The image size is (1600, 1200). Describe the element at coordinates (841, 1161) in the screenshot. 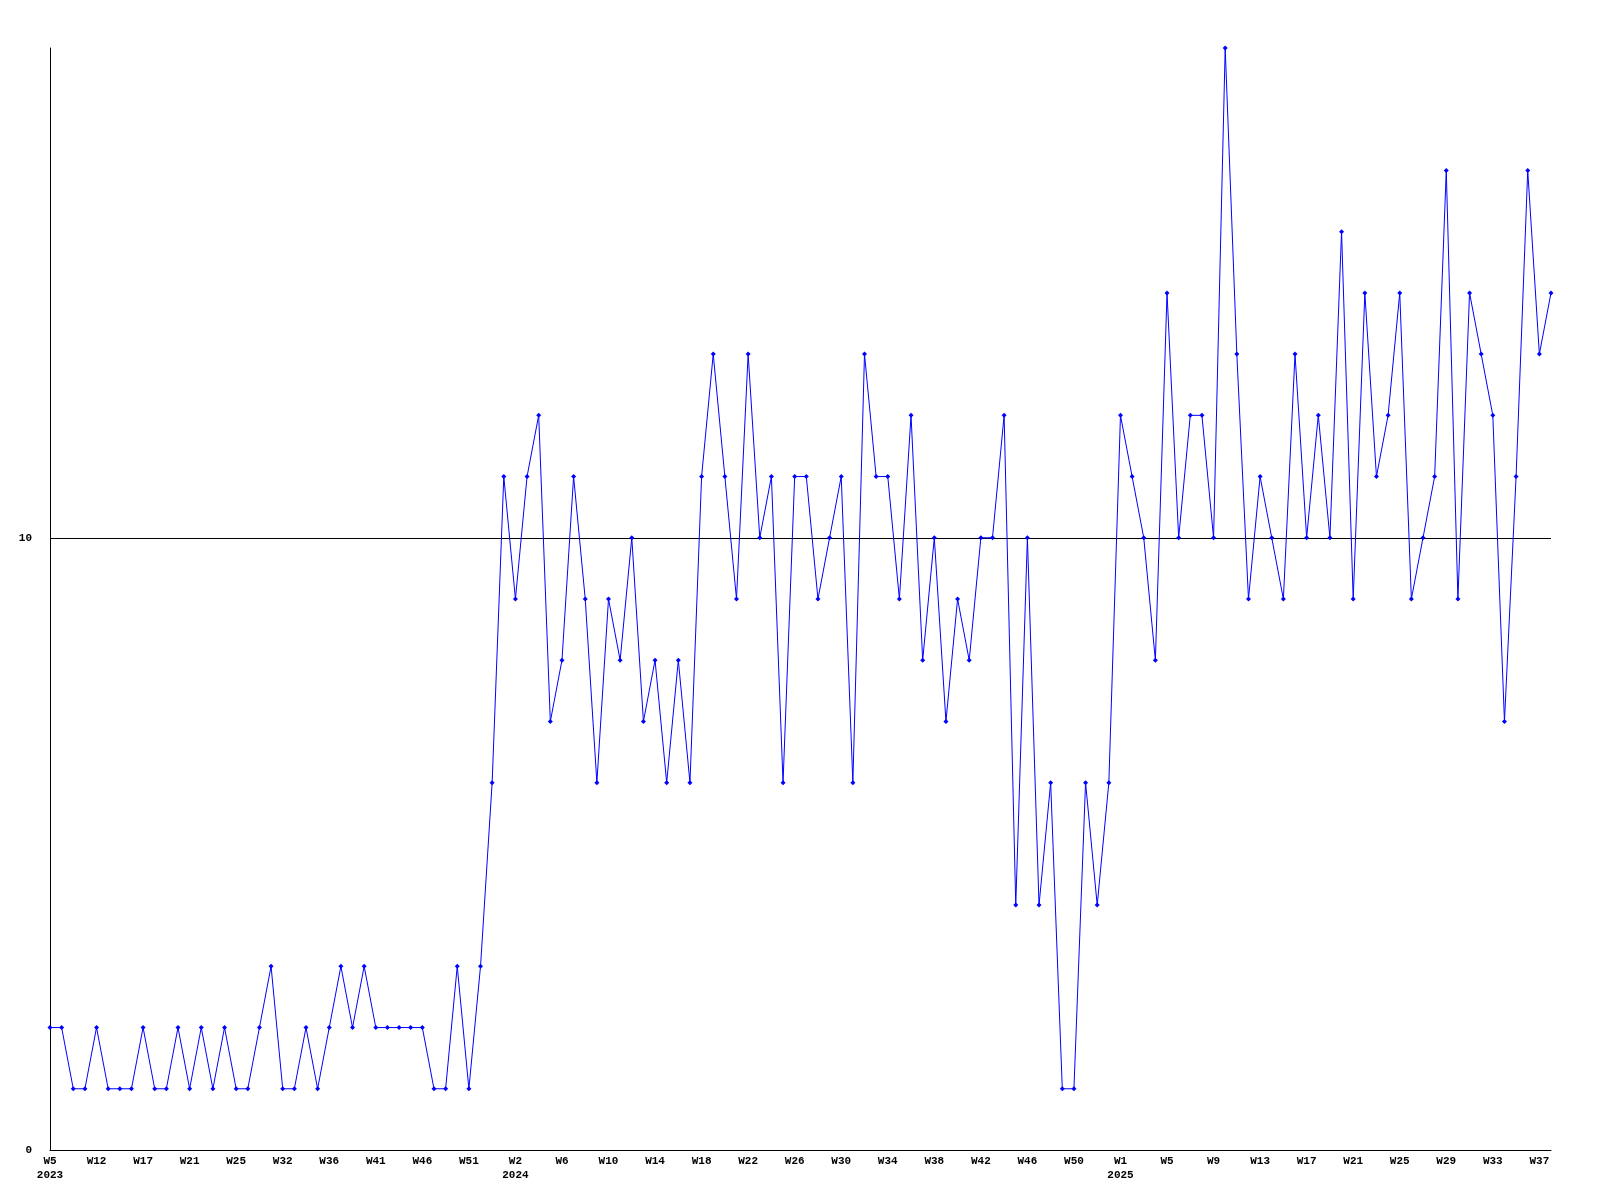

I see `x-tick-label: W30` at that location.